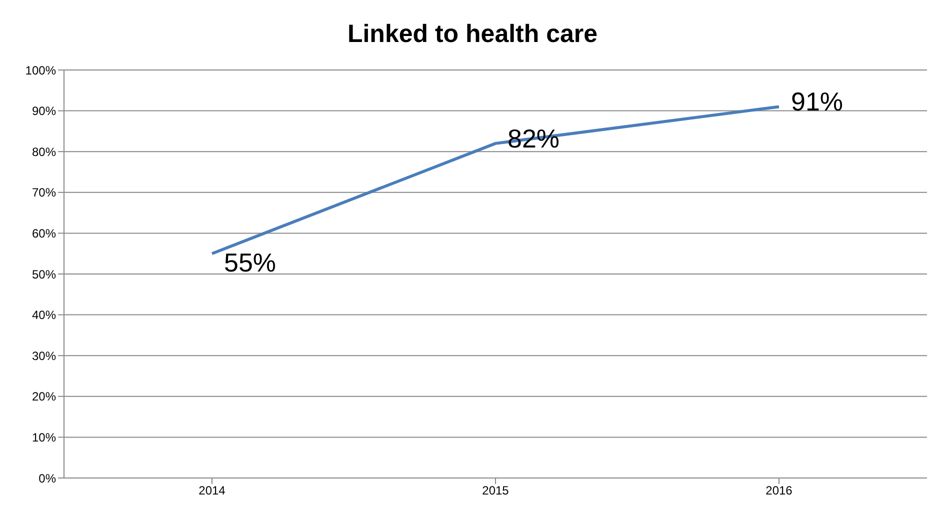 The image size is (945, 516). Describe the element at coordinates (817, 101) in the screenshot. I see `data-label: 91%` at that location.